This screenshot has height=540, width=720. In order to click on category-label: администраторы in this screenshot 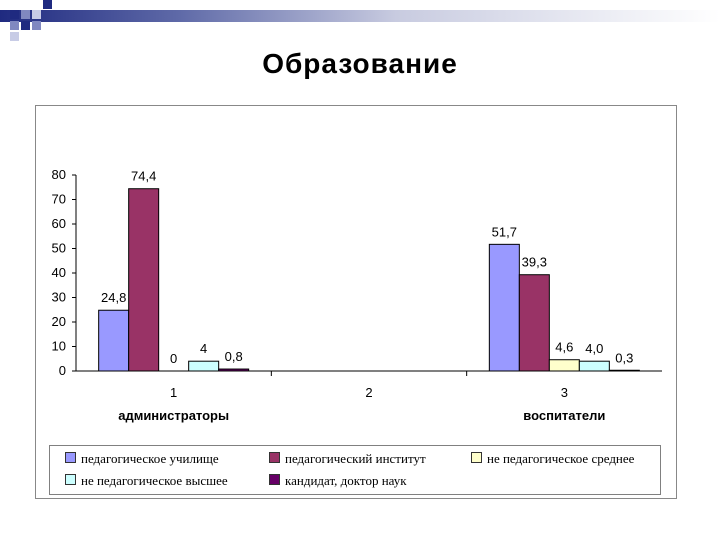, I will do `click(173, 415)`.